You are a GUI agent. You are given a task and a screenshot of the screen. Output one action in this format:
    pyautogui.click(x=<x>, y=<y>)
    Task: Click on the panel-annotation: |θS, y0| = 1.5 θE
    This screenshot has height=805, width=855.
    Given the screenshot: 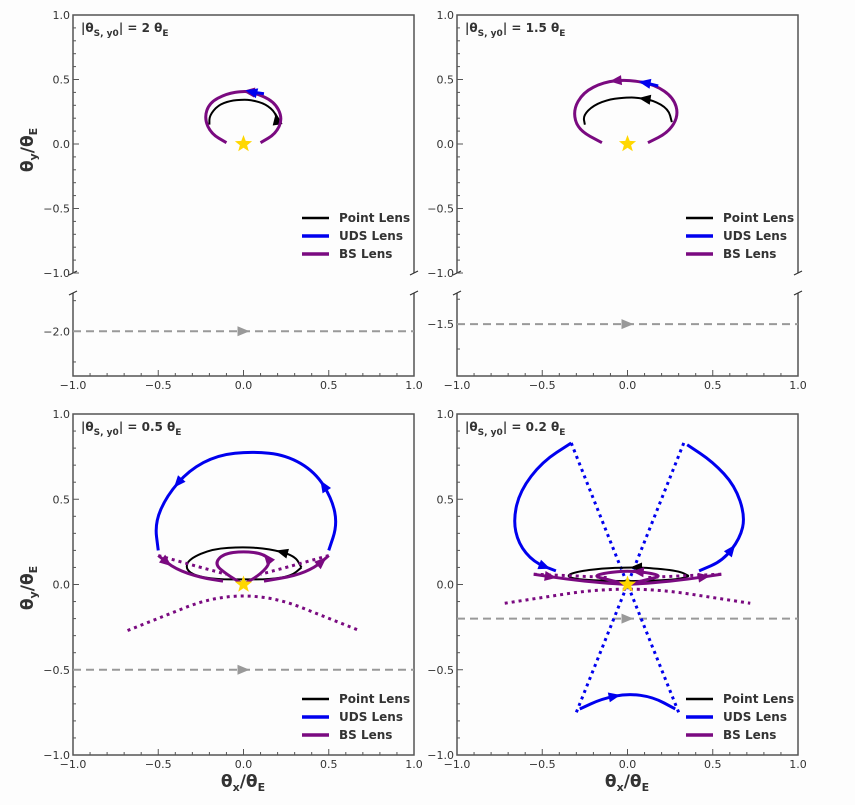 What is the action you would take?
    pyautogui.click(x=515, y=30)
    